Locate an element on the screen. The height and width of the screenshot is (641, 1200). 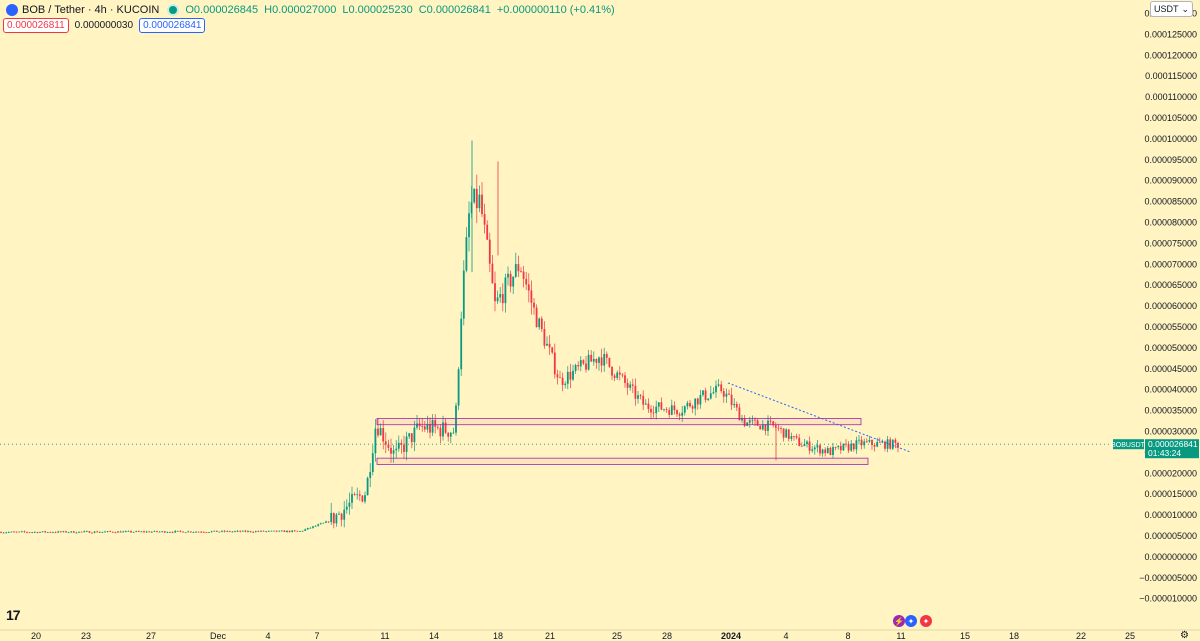
lightning-event-icon: ⚡ is located at coordinates (899, 621).